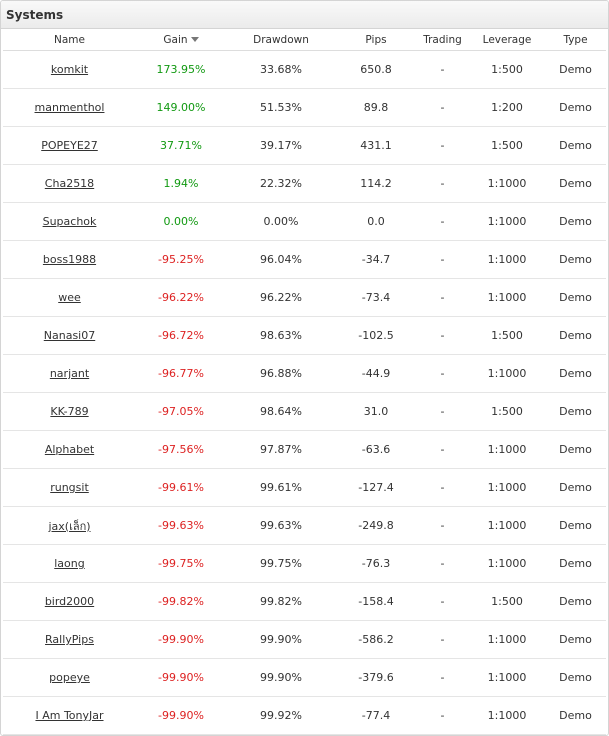  I want to click on system-name-link: jax(เล็ก), so click(69, 526).